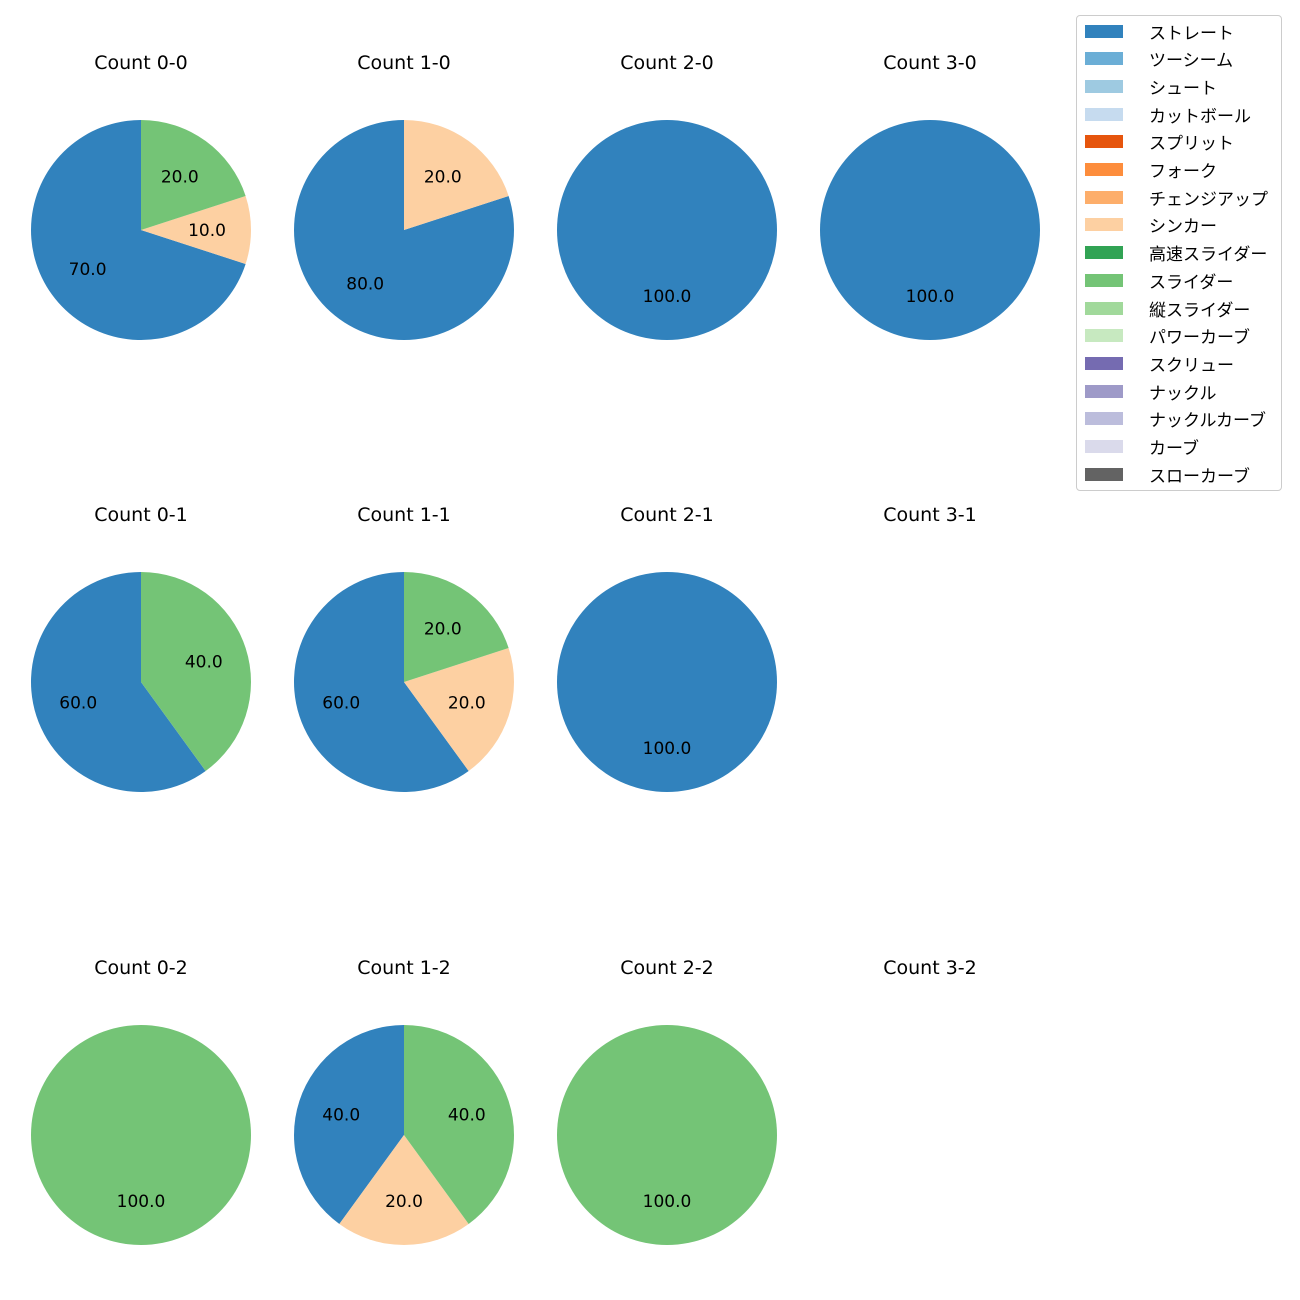 The width and height of the screenshot is (1300, 1300). What do you see at coordinates (1207, 421) in the screenshot?
I see `legend-label: ナックルカーブ` at bounding box center [1207, 421].